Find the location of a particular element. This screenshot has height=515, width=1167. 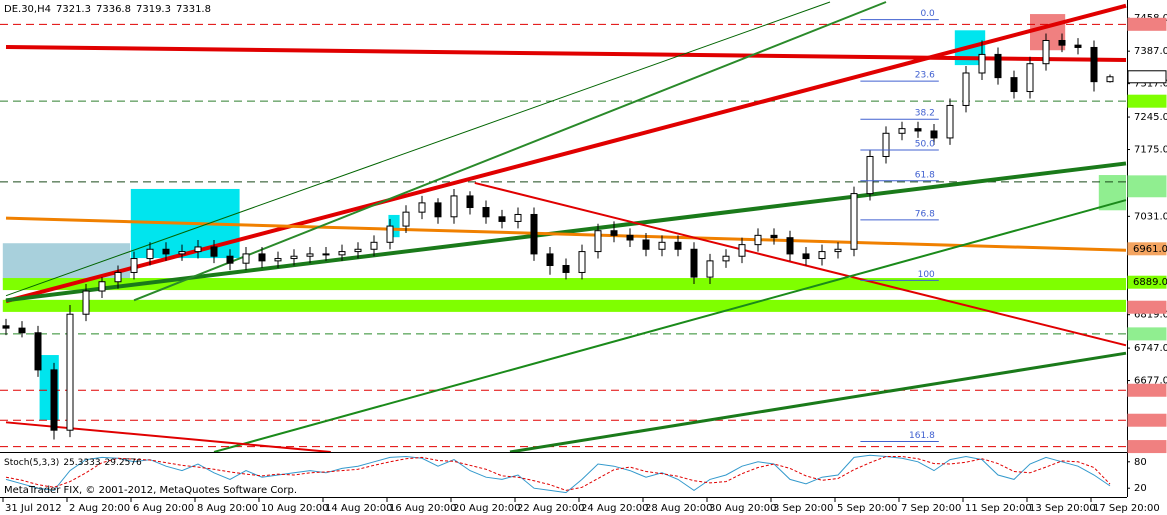

fib-label: 38.2 is located at coordinates (925, 114).